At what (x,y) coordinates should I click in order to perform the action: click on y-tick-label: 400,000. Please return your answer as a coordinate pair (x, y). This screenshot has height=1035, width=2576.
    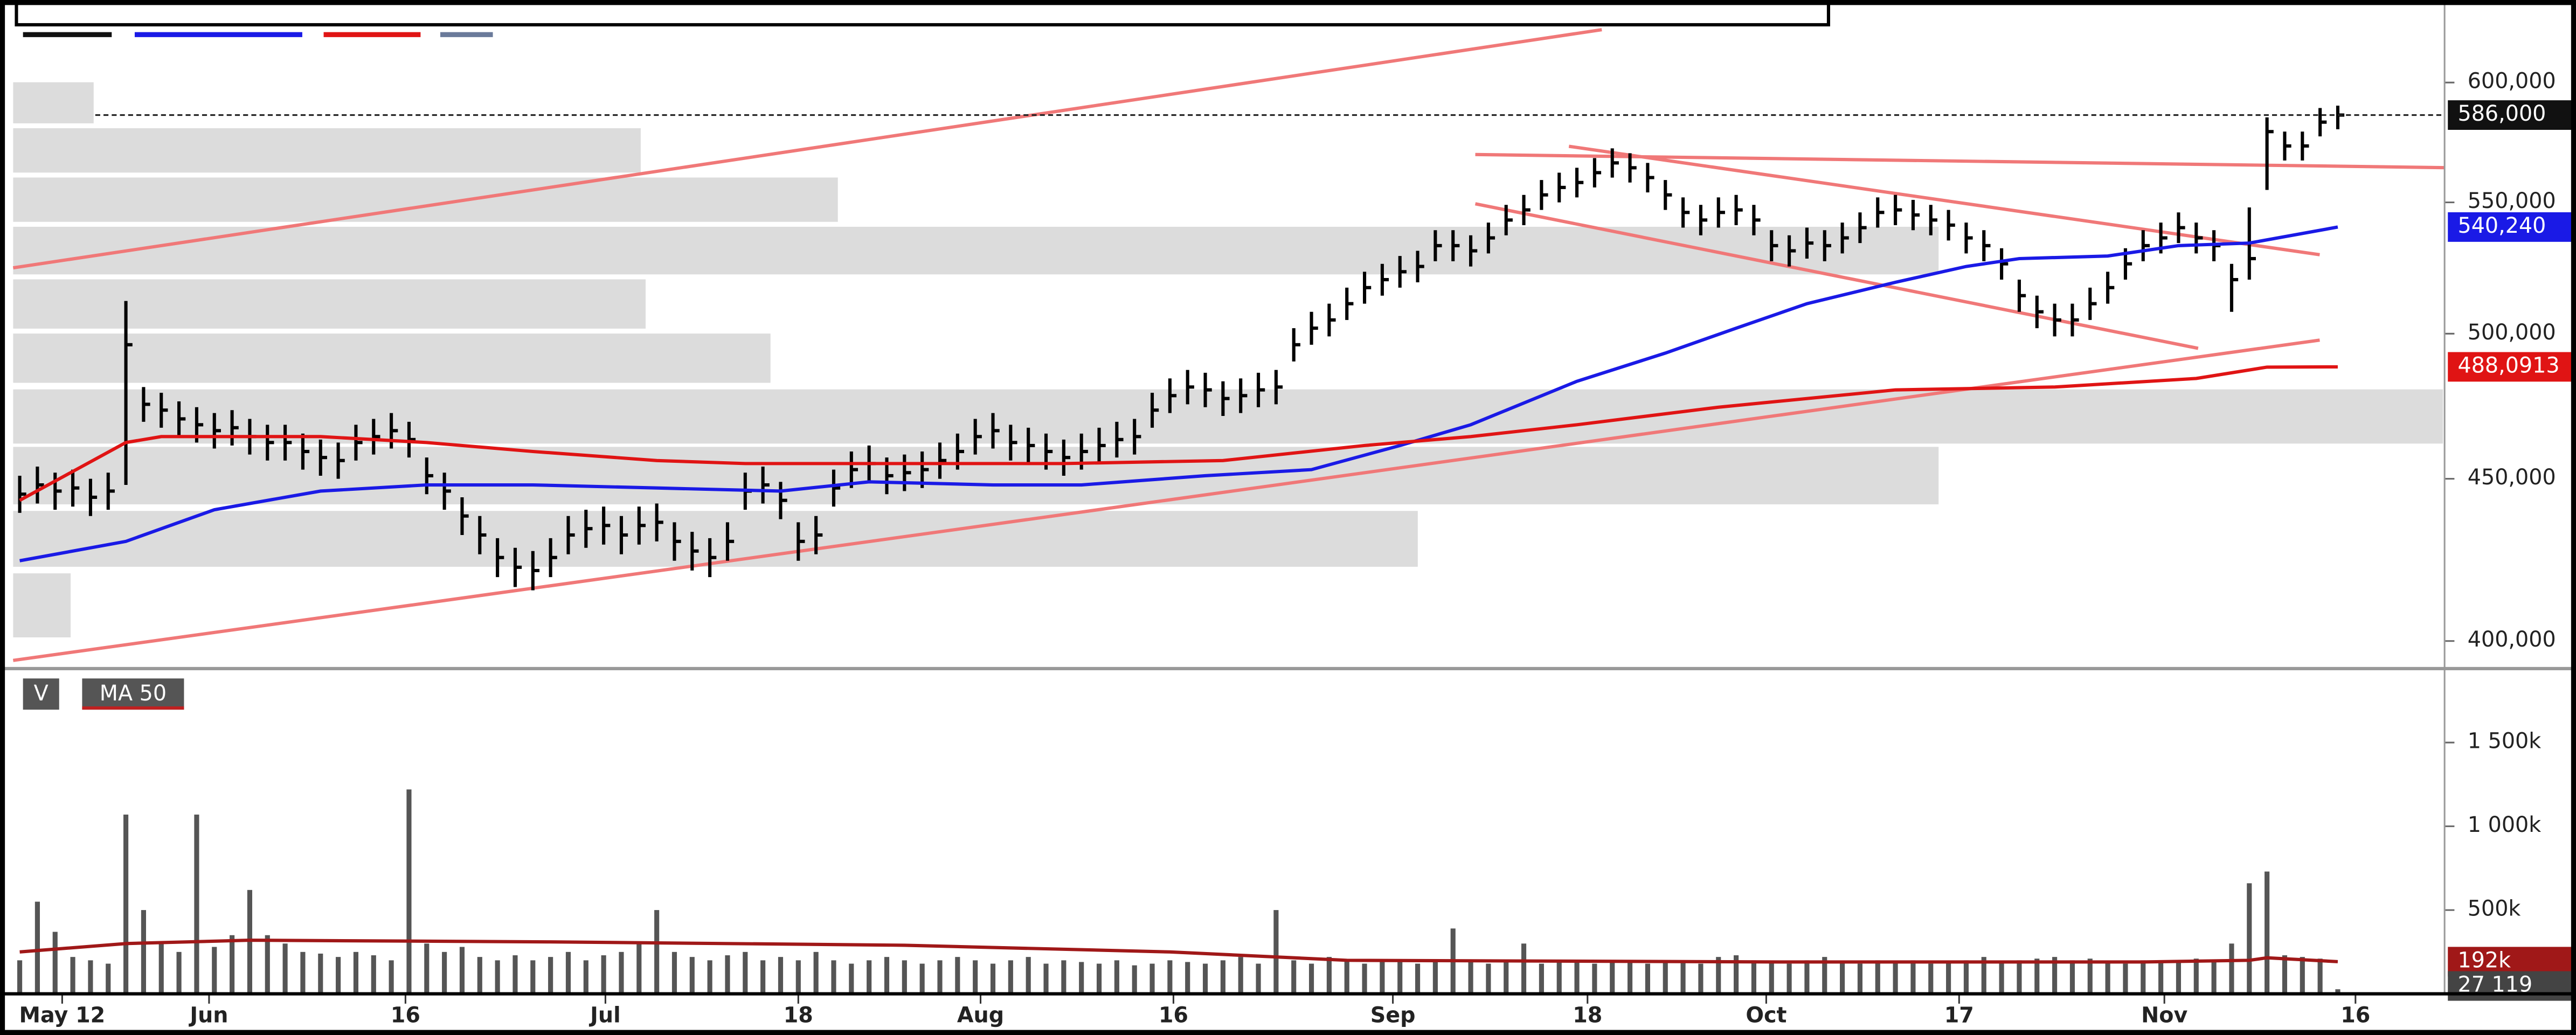
    Looking at the image, I should click on (2512, 639).